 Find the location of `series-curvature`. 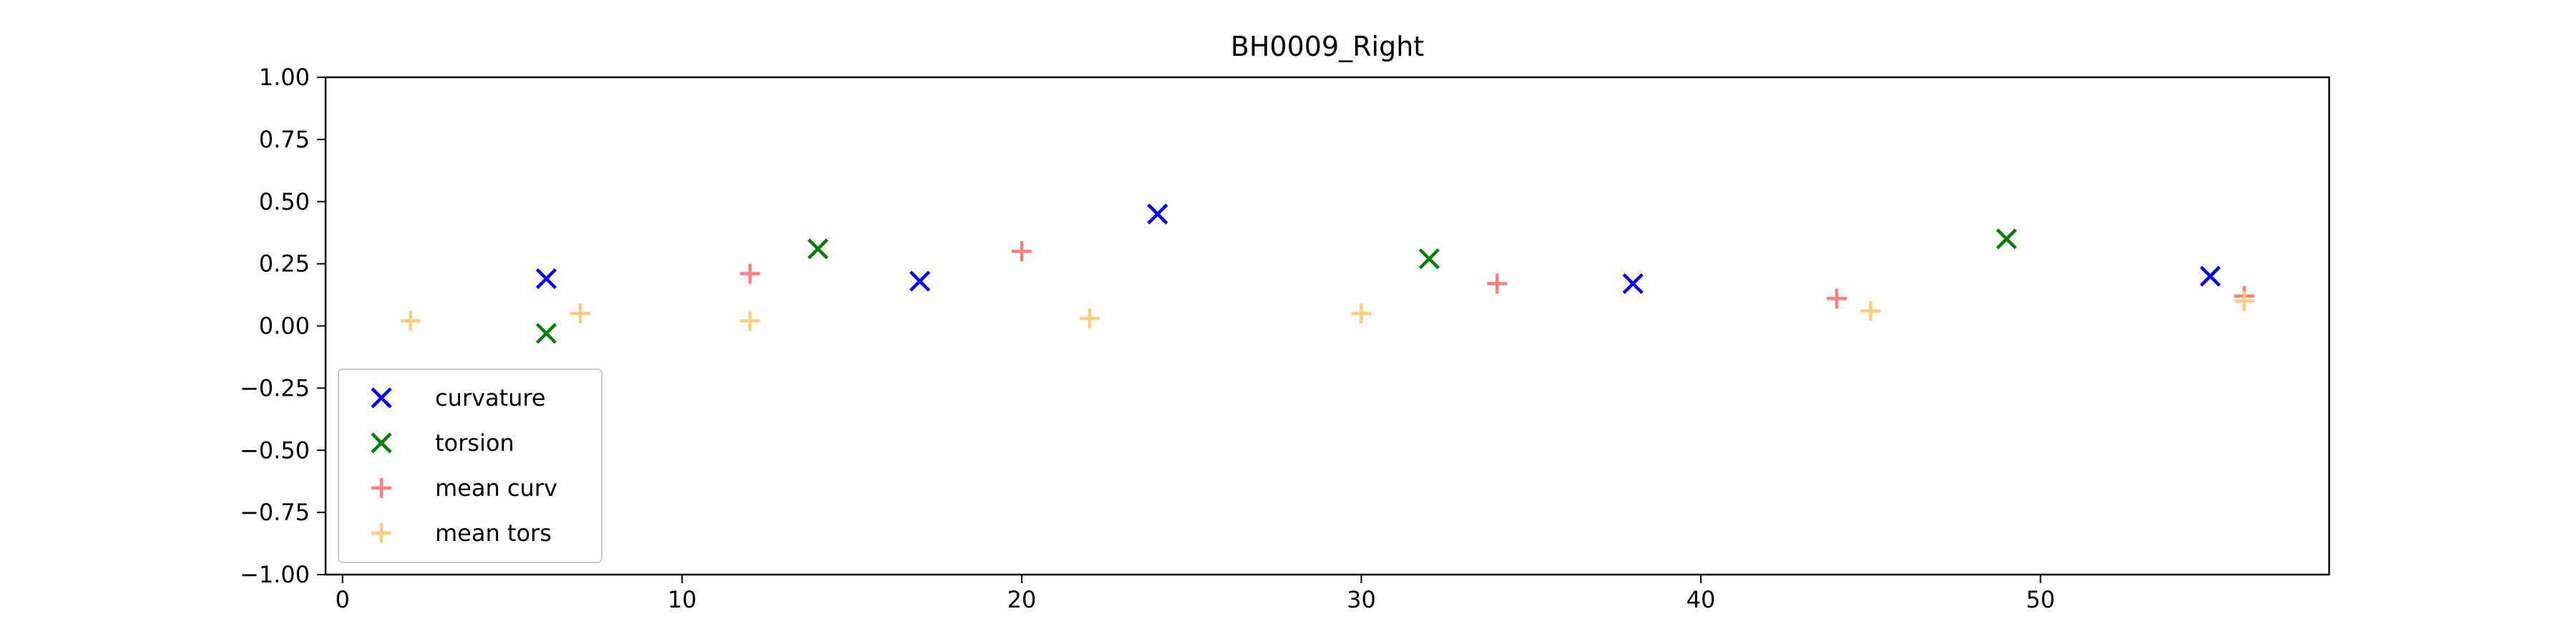

series-curvature is located at coordinates (1378, 249).